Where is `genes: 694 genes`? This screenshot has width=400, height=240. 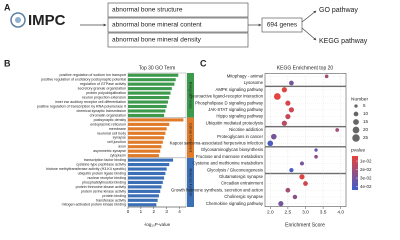
genes: 694 genes is located at coordinates (282, 25).